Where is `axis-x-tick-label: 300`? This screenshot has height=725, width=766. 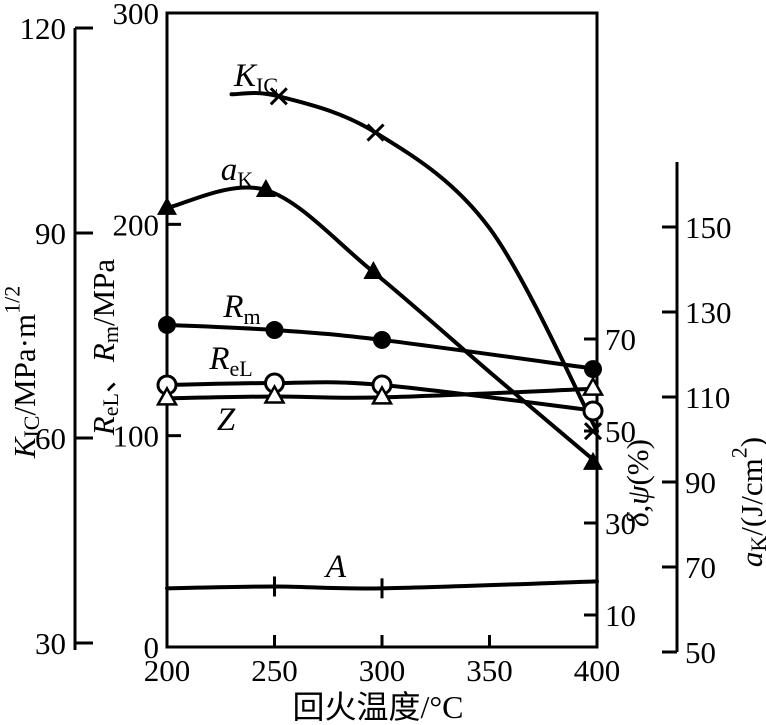
axis-x-tick-label: 300 is located at coordinates (382, 670).